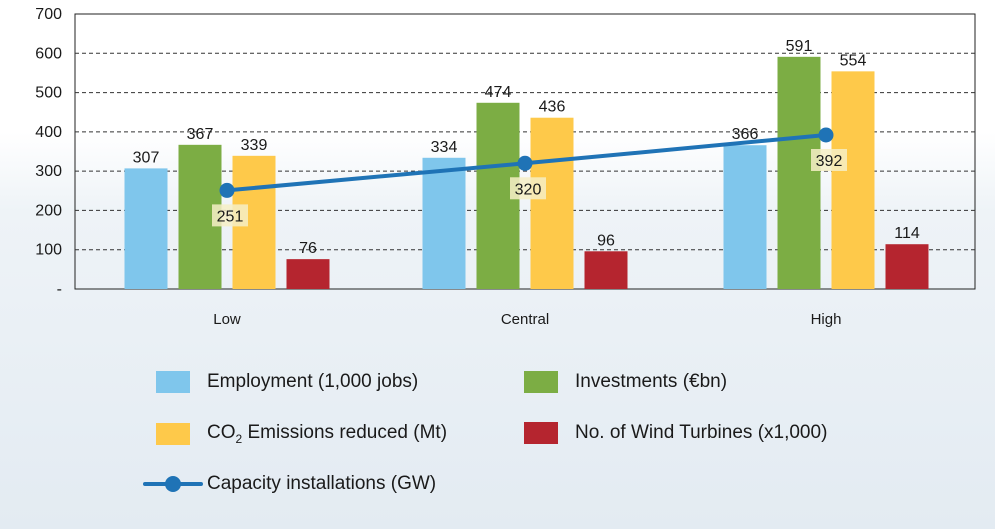 This screenshot has width=995, height=529. What do you see at coordinates (606, 240) in the screenshot?
I see `bar-data-label: 96` at bounding box center [606, 240].